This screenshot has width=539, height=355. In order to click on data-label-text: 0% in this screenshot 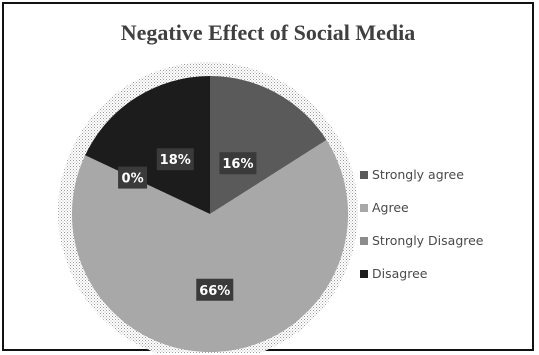, I will do `click(133, 179)`.